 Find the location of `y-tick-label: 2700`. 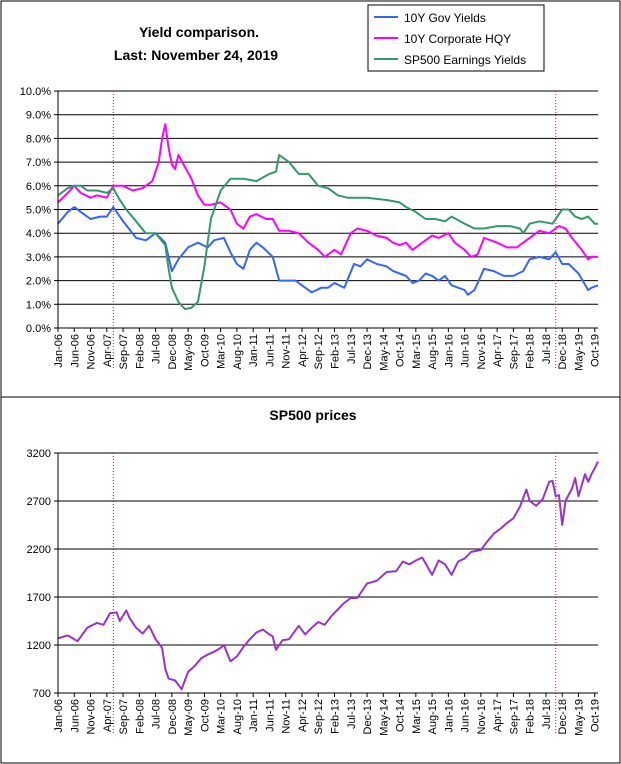

y-tick-label: 2700 is located at coordinates (39, 502).